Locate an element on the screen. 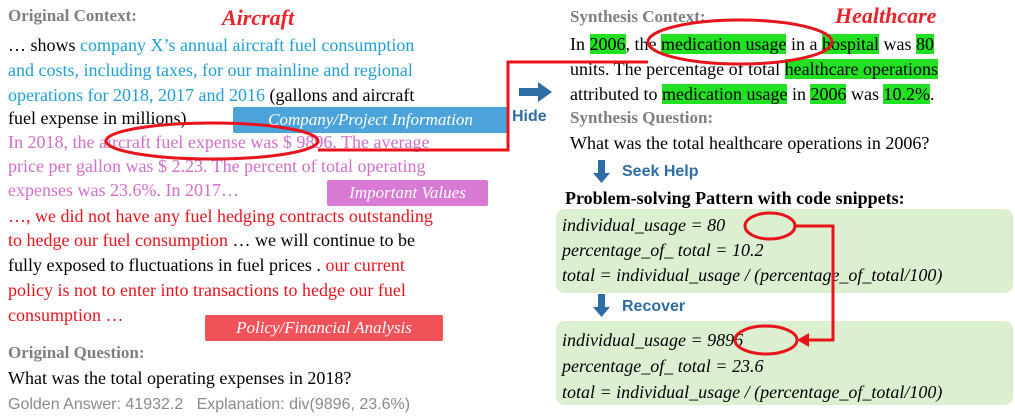 The image size is (1015, 416). seek-help-label: Seek Help is located at coordinates (660, 171).